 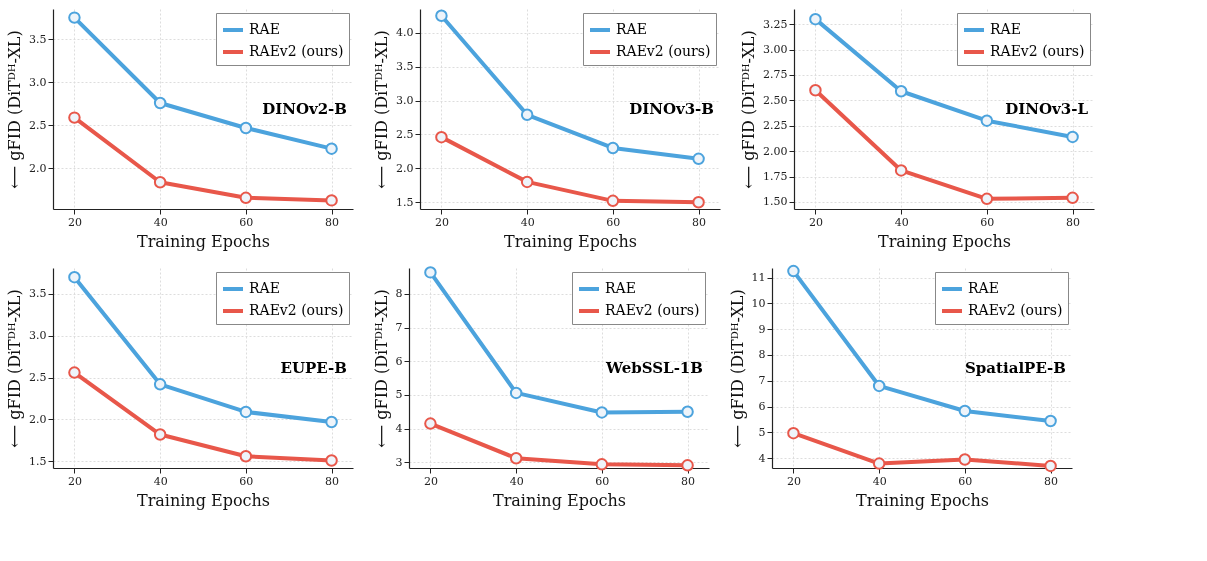 What do you see at coordinates (654, 368) in the screenshot?
I see `annotation: WebSSL-1B` at bounding box center [654, 368].